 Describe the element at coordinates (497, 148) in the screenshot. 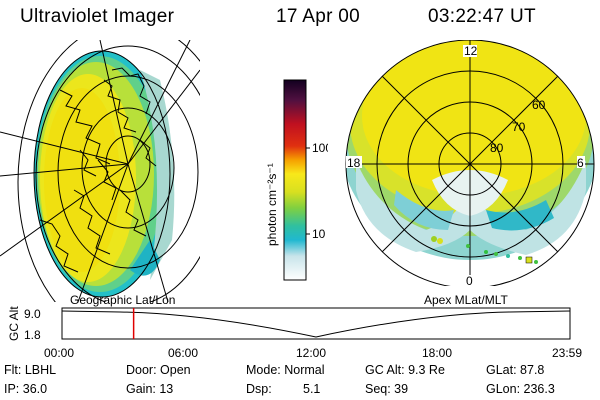

I see `lat-label-80: 80` at that location.